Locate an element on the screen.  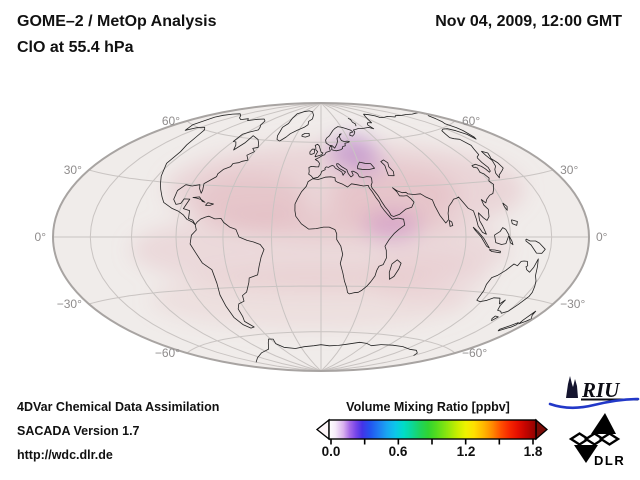
lat-label-left: 60° is located at coordinates (171, 121).